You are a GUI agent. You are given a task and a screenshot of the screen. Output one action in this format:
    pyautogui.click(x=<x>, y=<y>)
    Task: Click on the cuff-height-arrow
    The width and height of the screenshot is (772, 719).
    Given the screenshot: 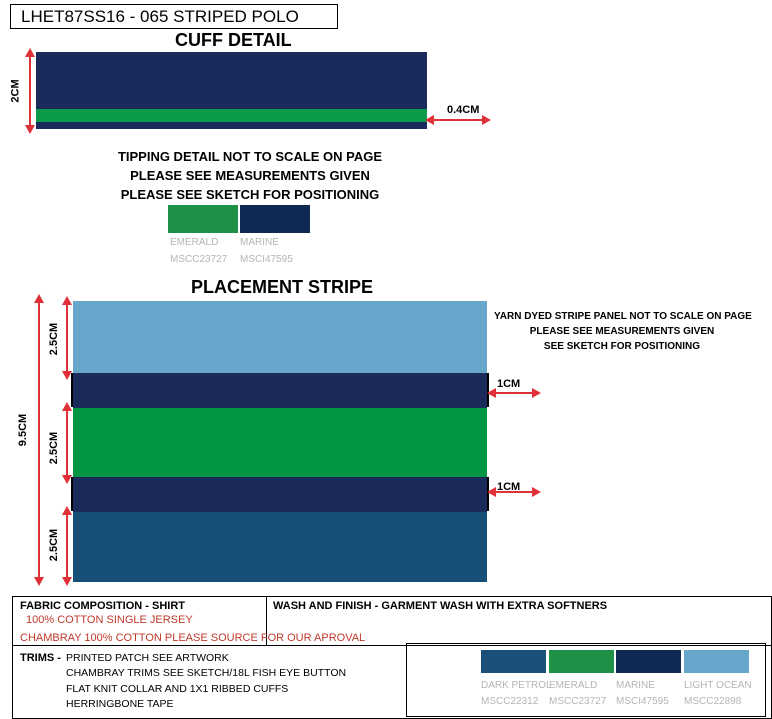 What is the action you would take?
    pyautogui.click(x=30, y=91)
    